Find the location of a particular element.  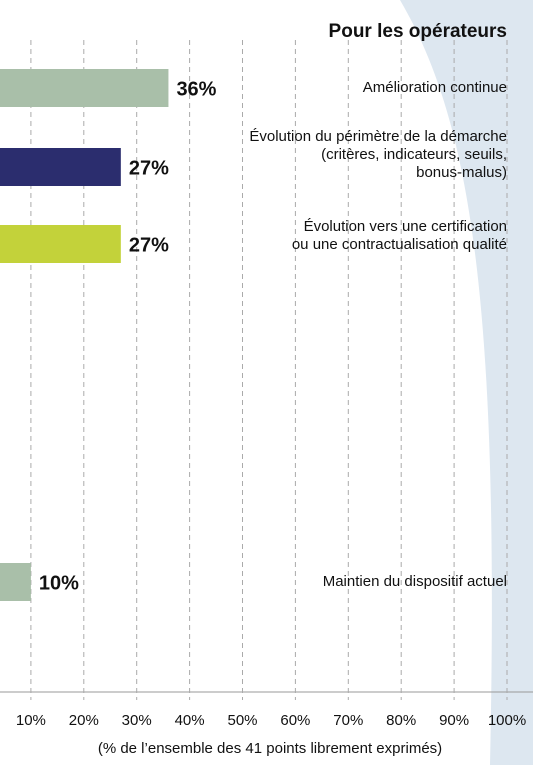

x-tick-label: 60% is located at coordinates (295, 720).